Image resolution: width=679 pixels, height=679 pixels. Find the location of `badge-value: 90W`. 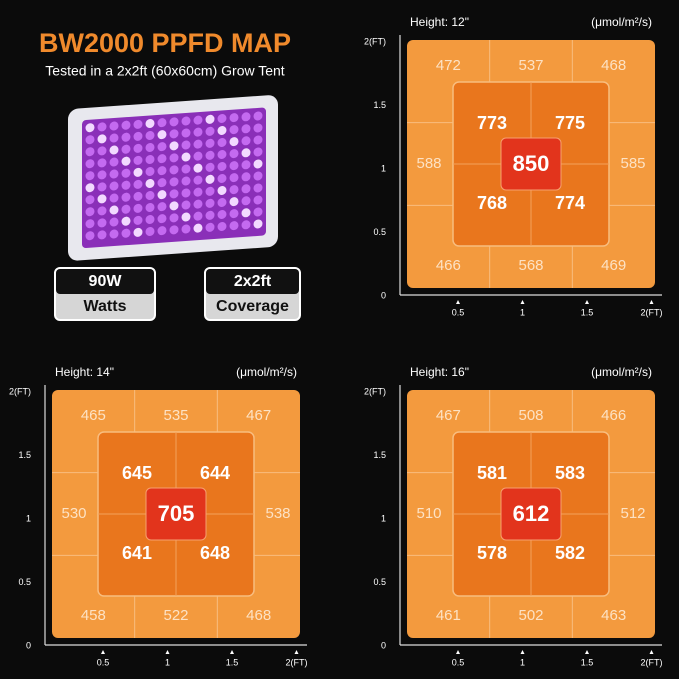

badge-value: 90W is located at coordinates (106, 281).